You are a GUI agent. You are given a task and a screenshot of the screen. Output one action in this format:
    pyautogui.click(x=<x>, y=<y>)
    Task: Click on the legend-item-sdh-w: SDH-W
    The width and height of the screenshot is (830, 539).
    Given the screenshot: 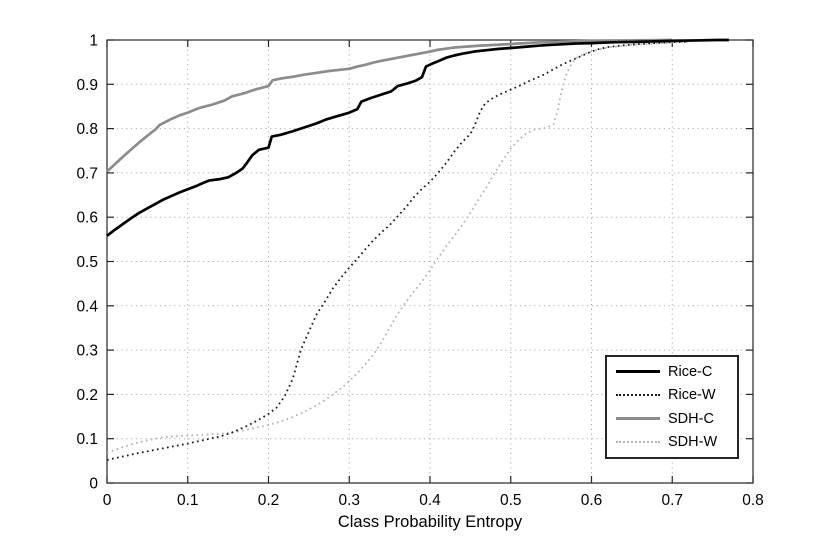 What is the action you would take?
    pyautogui.click(x=673, y=443)
    